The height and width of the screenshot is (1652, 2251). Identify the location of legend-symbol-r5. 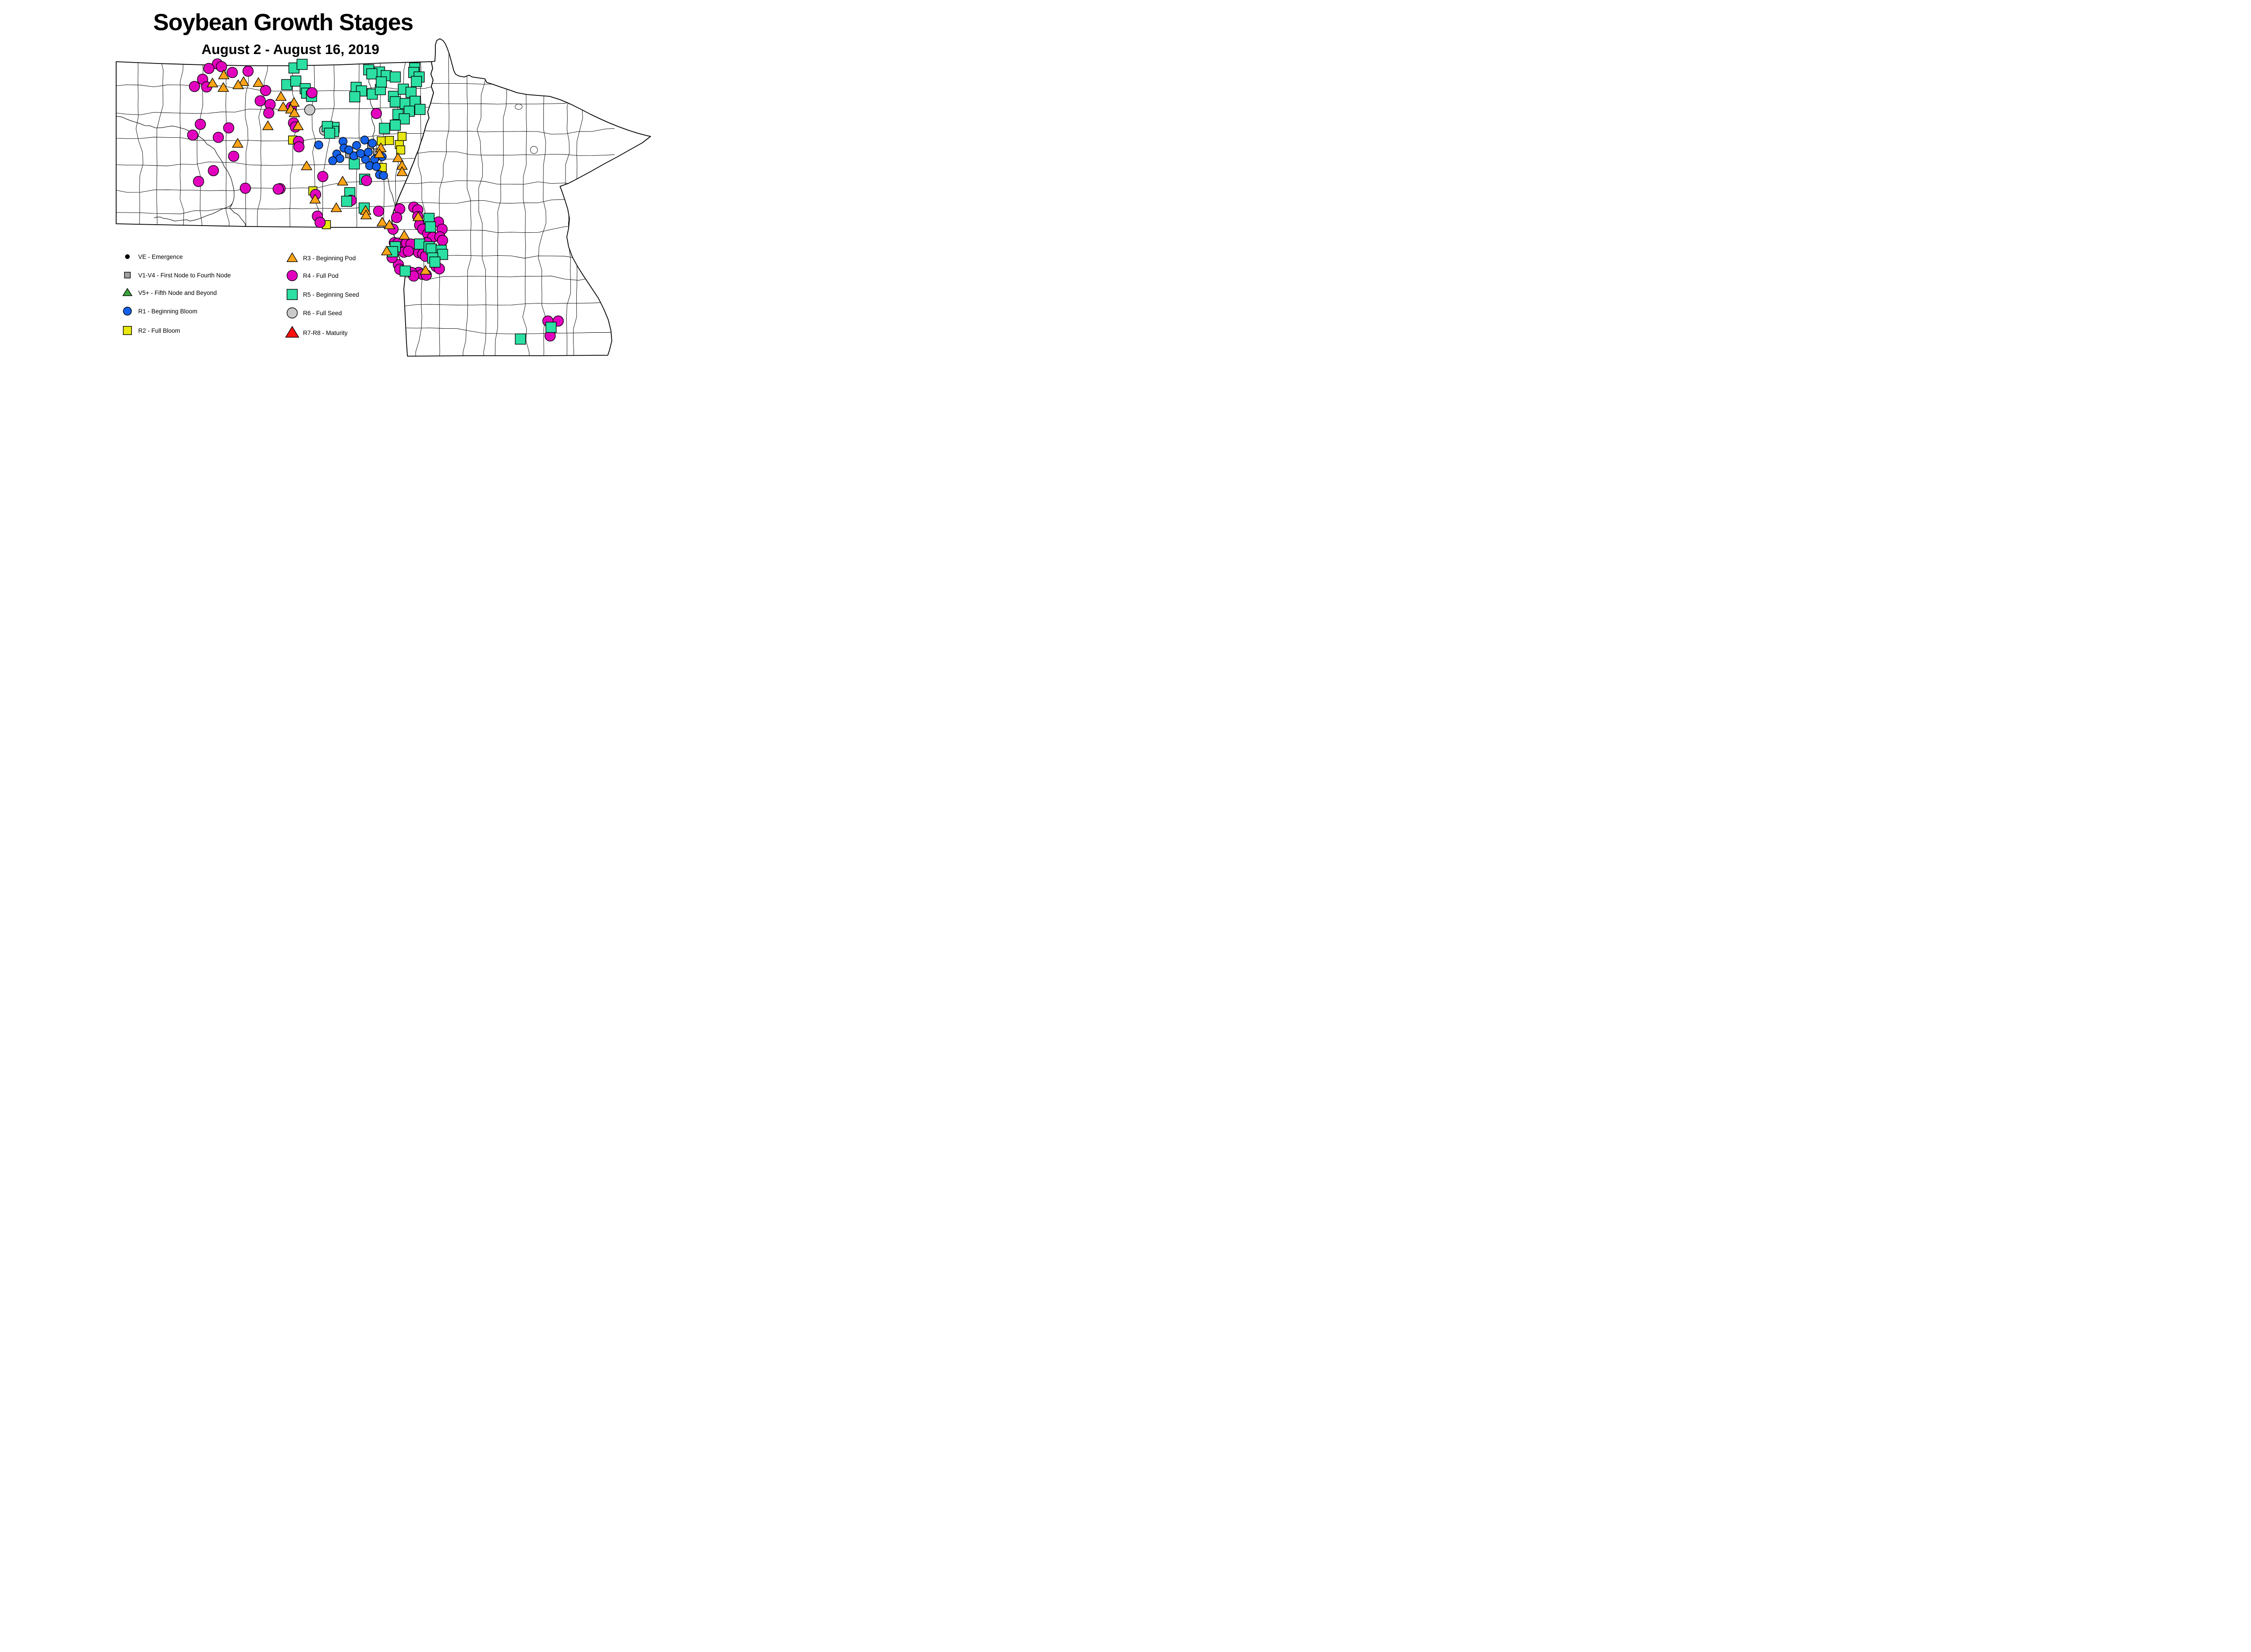
(292, 294).